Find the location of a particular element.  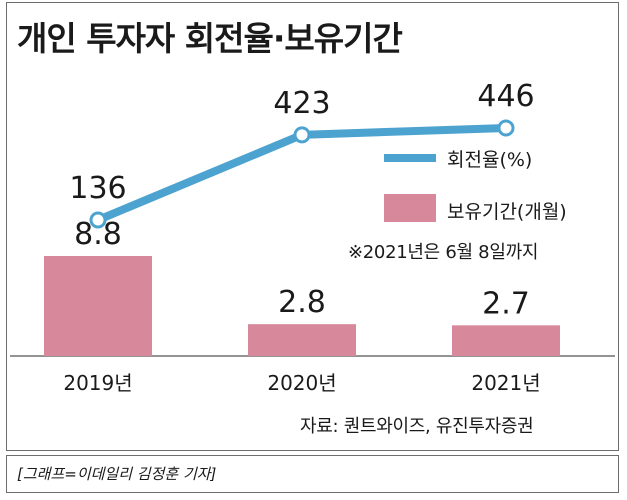

legend-bar-swatch is located at coordinates (410, 208).